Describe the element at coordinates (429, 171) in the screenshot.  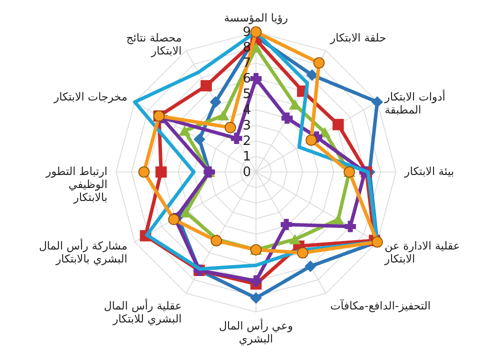
I see `spoke-label: بيئة الابتكار` at that location.